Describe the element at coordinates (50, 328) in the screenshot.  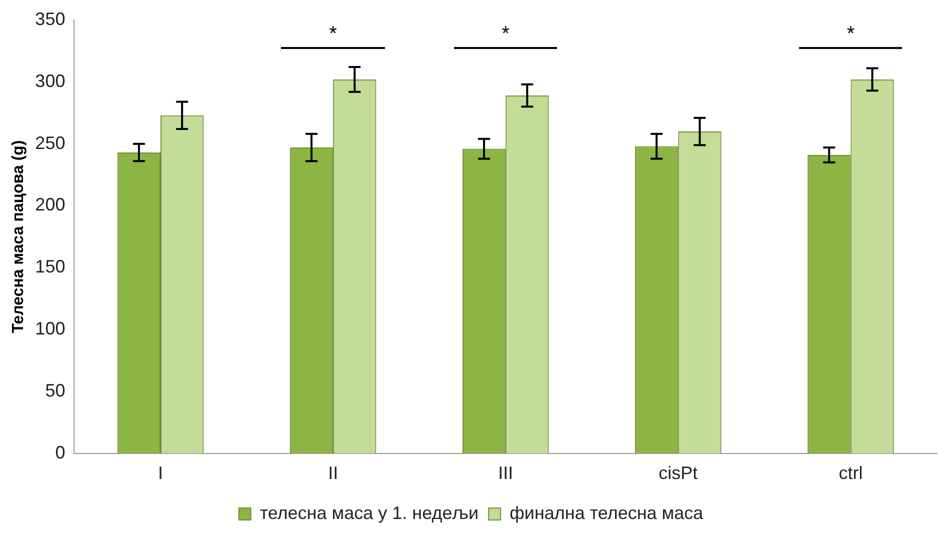
I see `y-tick-label: 100` at that location.